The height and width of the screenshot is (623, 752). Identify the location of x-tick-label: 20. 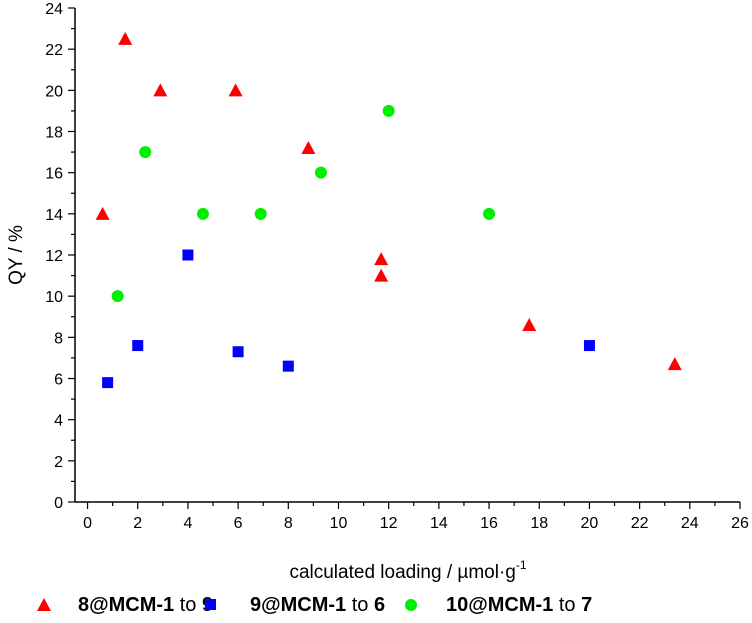
(590, 523).